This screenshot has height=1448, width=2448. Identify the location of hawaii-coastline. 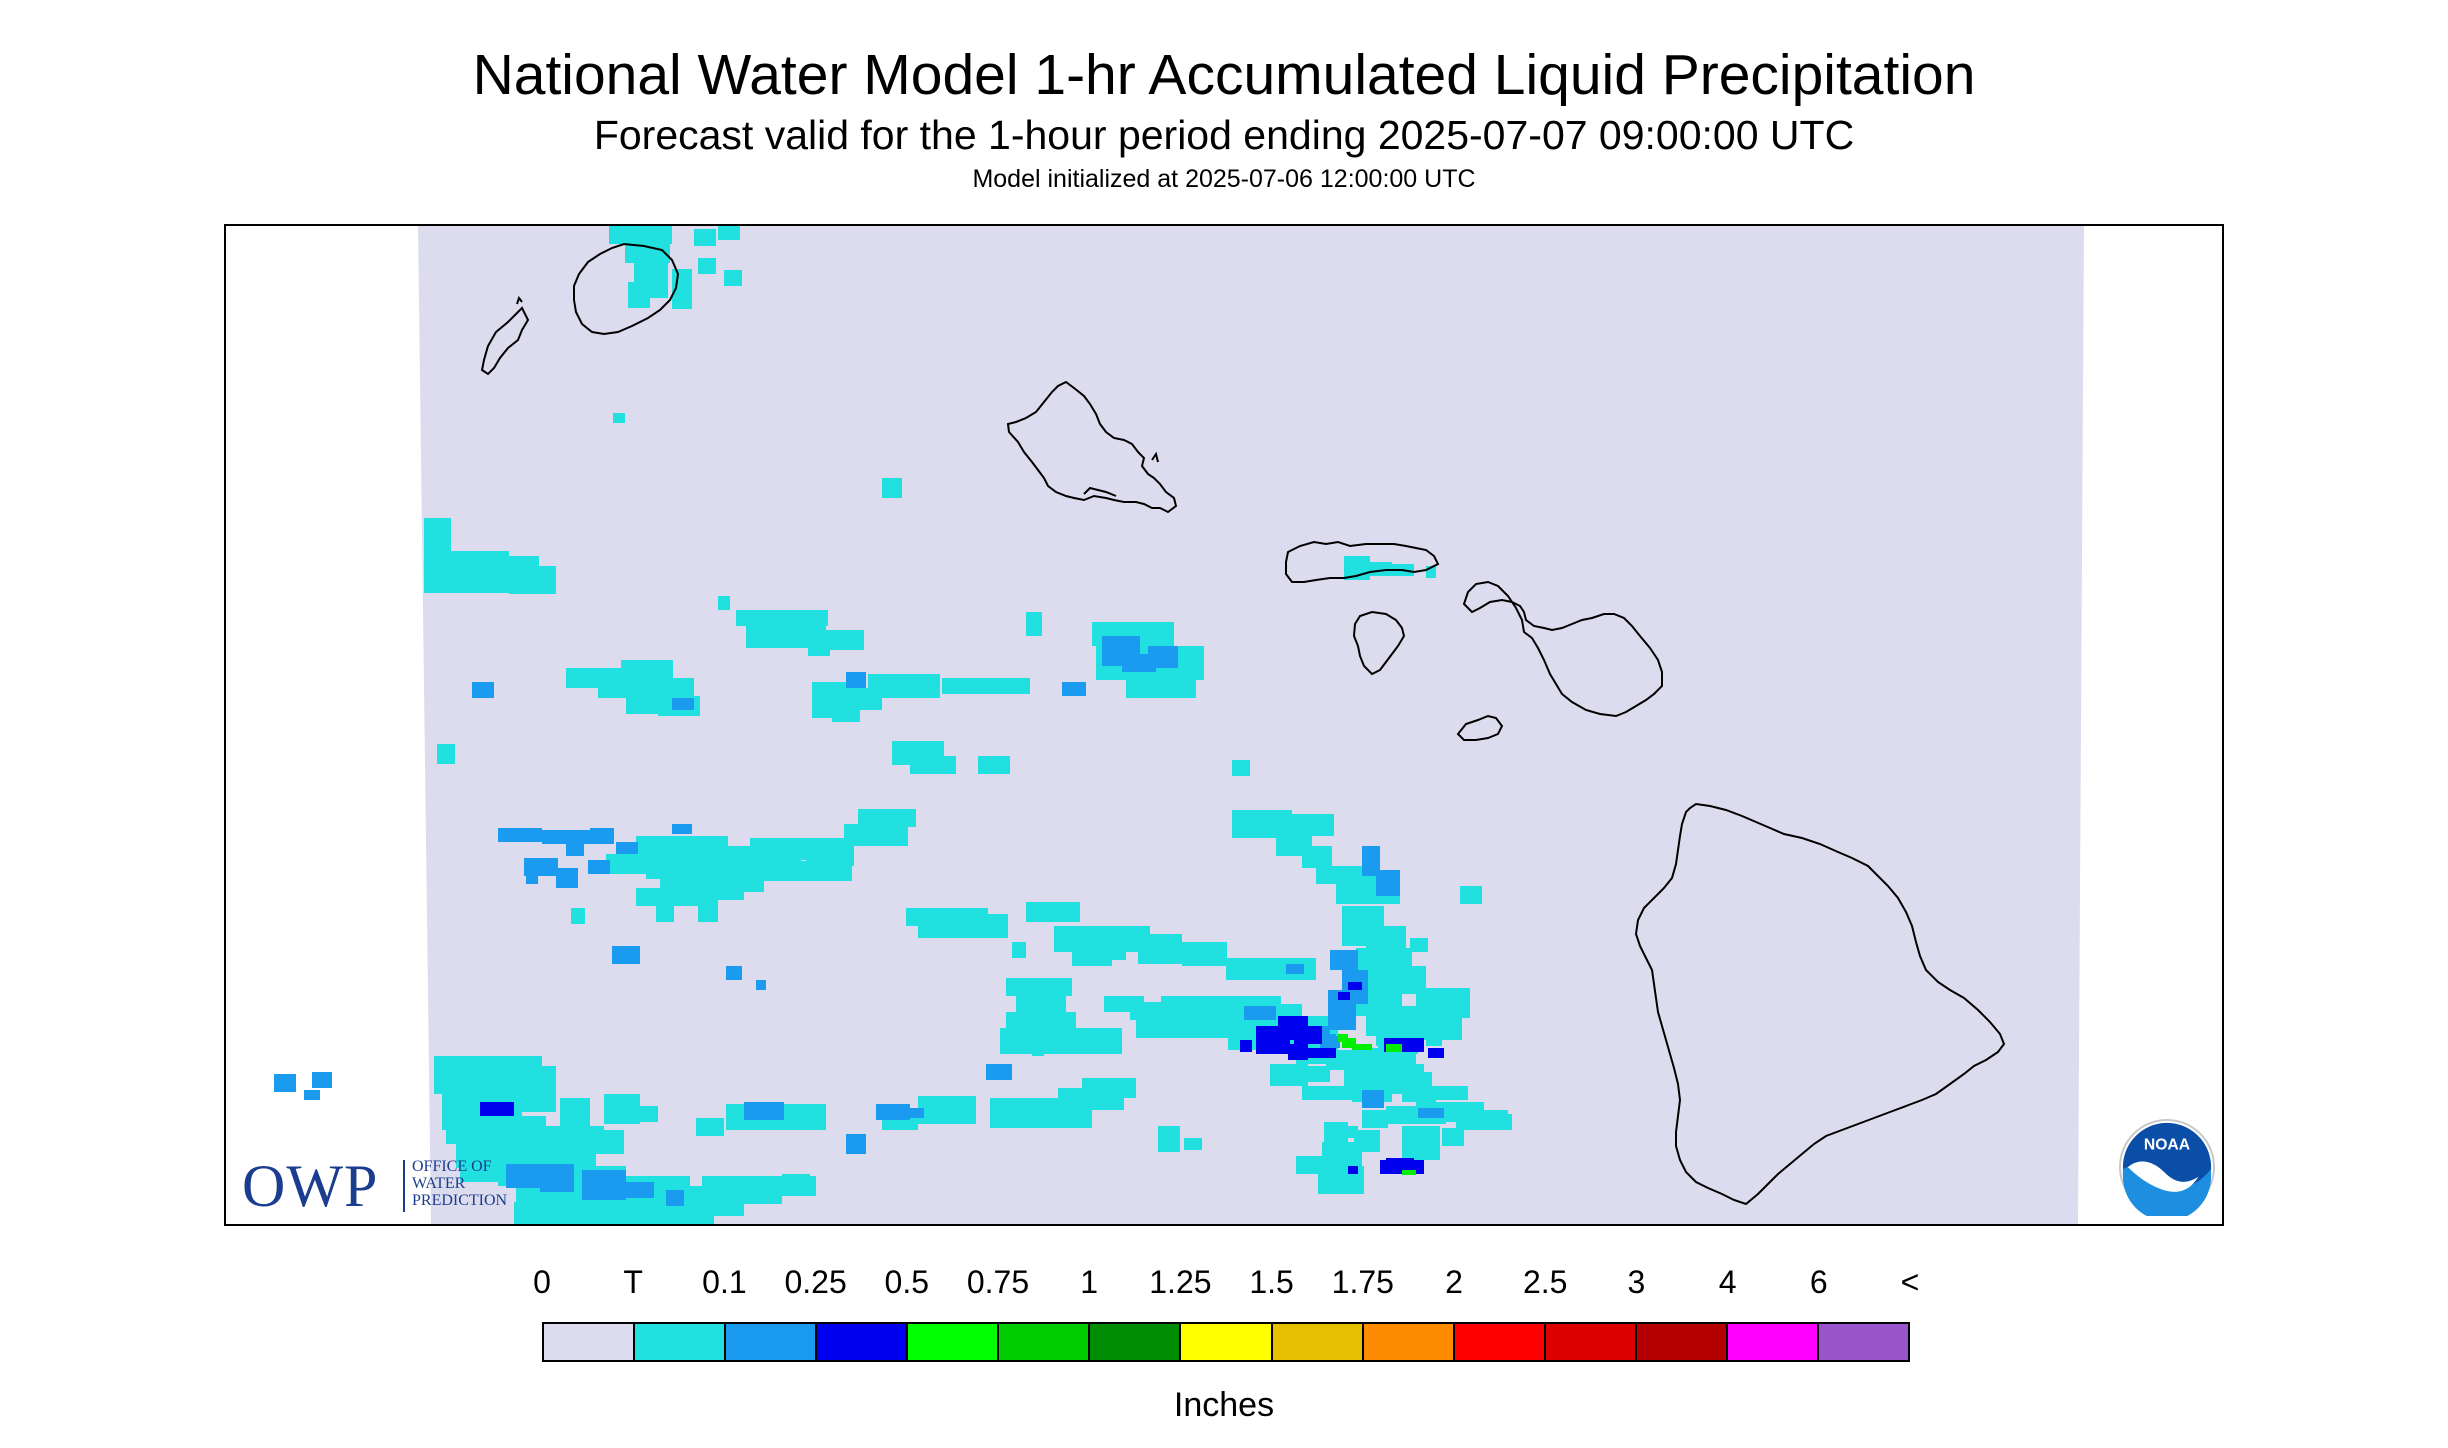
(1820, 1004).